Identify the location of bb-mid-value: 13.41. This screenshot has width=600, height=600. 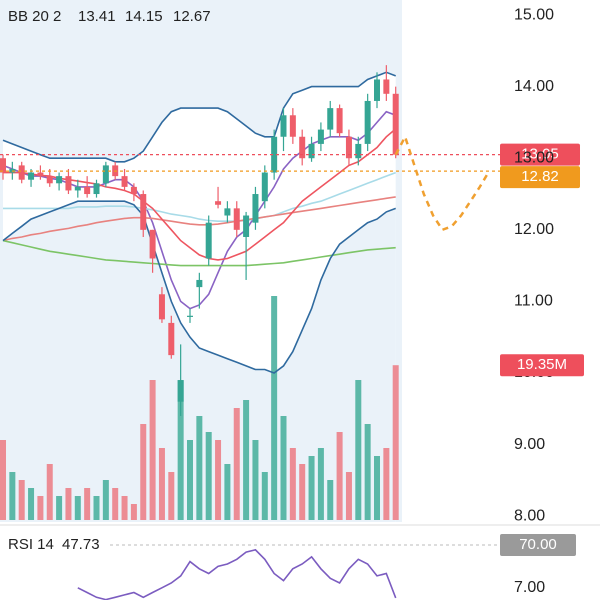
(97, 16).